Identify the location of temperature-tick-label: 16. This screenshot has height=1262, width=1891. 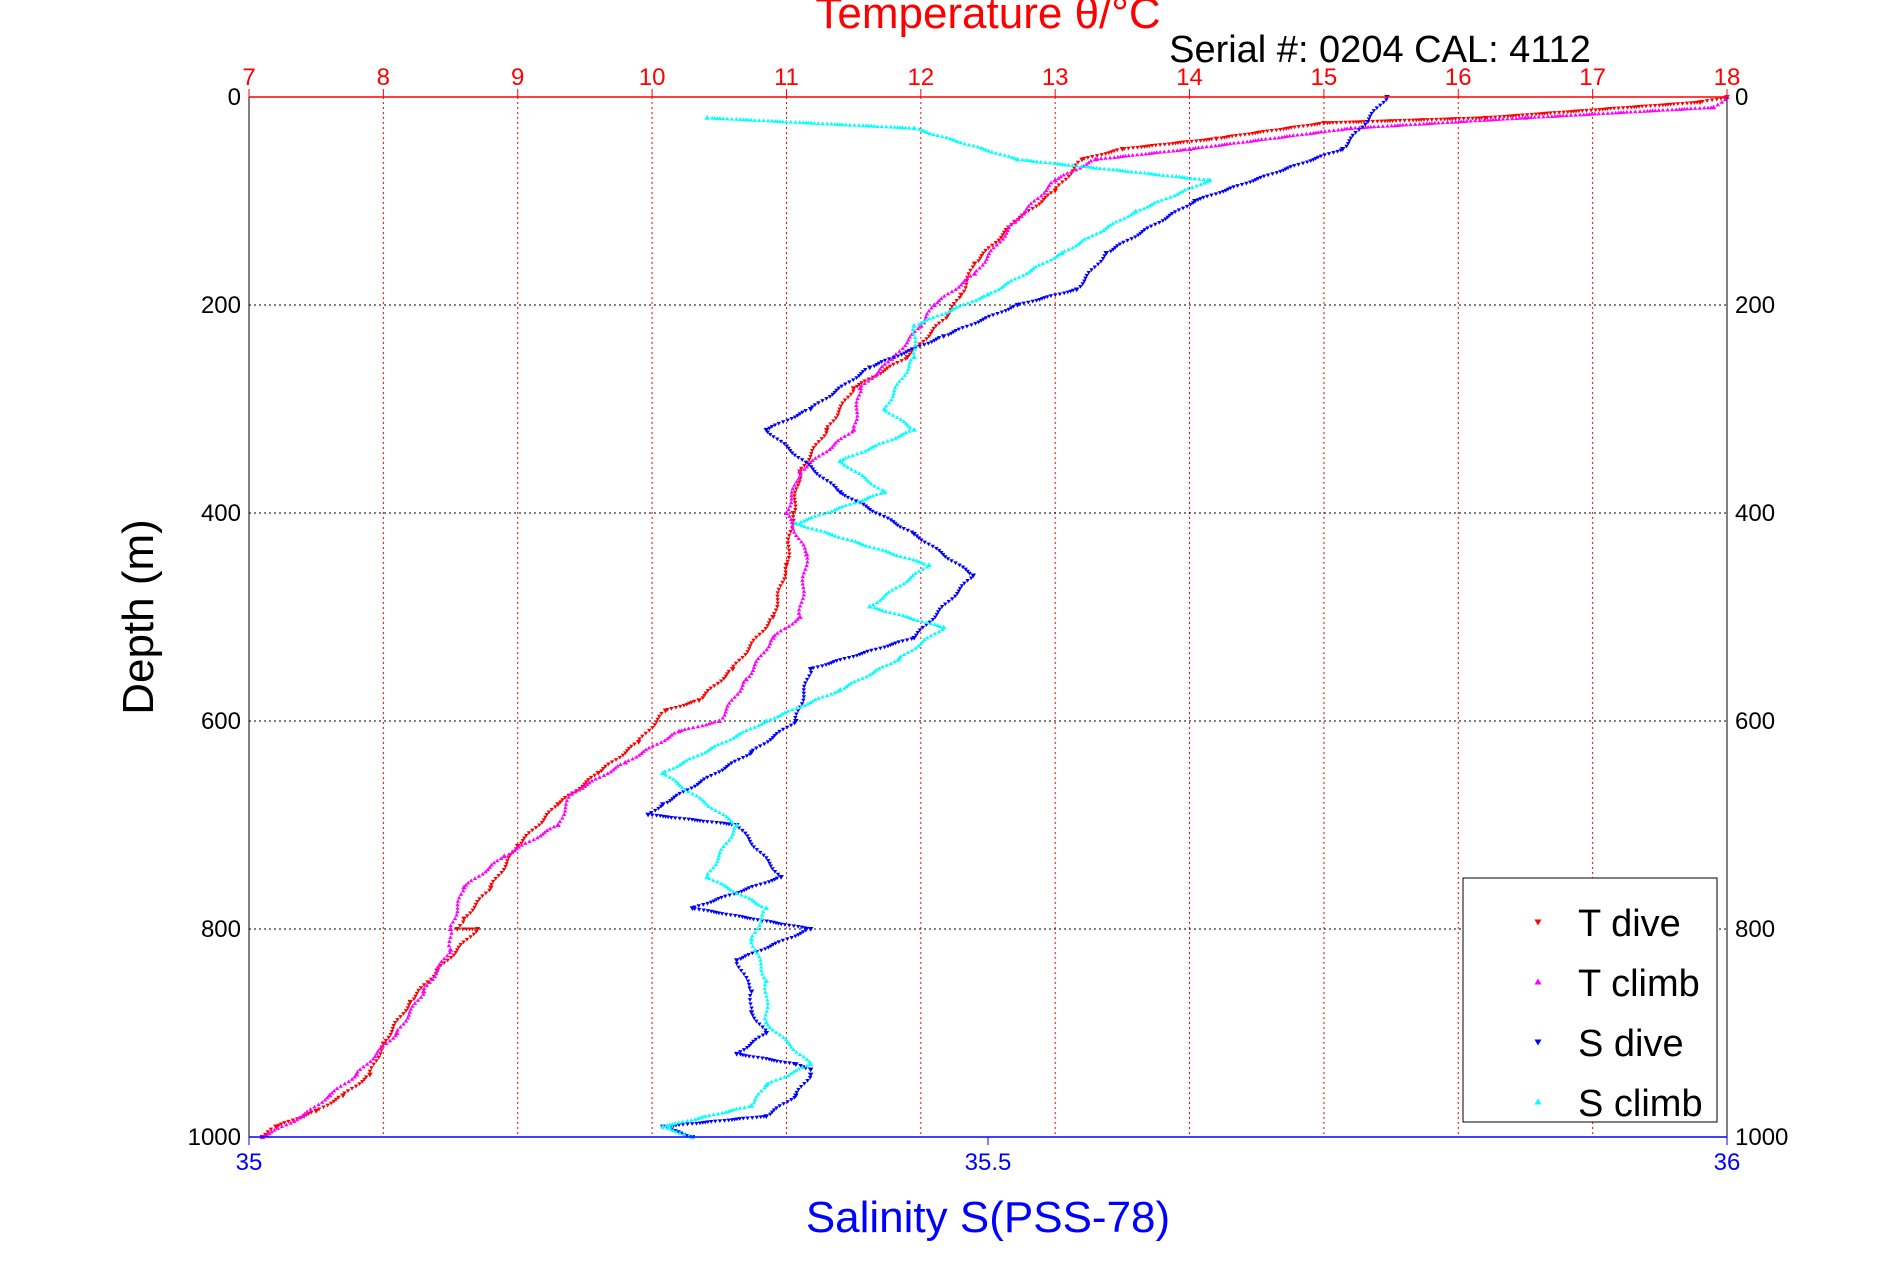
(1458, 77).